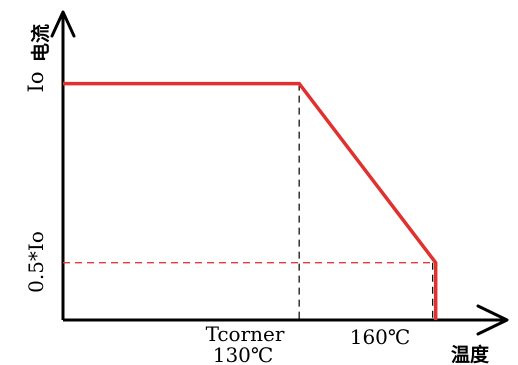 This screenshot has height=365, width=518. Describe the element at coordinates (380, 337) in the screenshot. I see `x-tick-label-160c: 160℃` at that location.